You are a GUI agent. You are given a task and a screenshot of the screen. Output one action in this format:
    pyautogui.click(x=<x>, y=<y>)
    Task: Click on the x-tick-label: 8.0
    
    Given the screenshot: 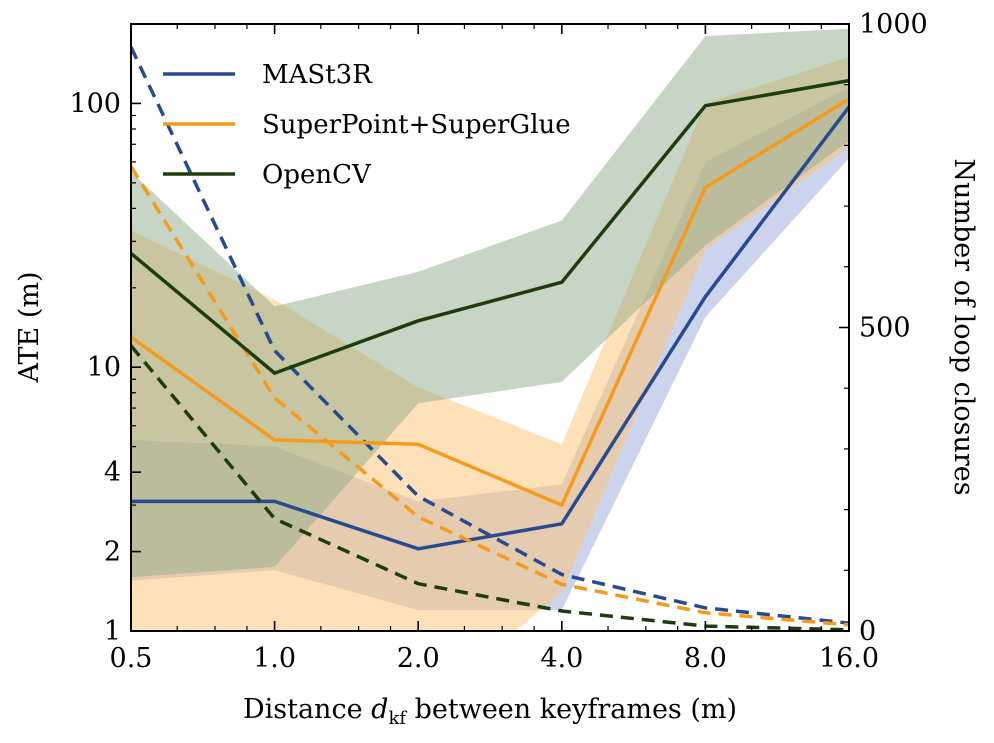 What is the action you would take?
    pyautogui.click(x=705, y=658)
    